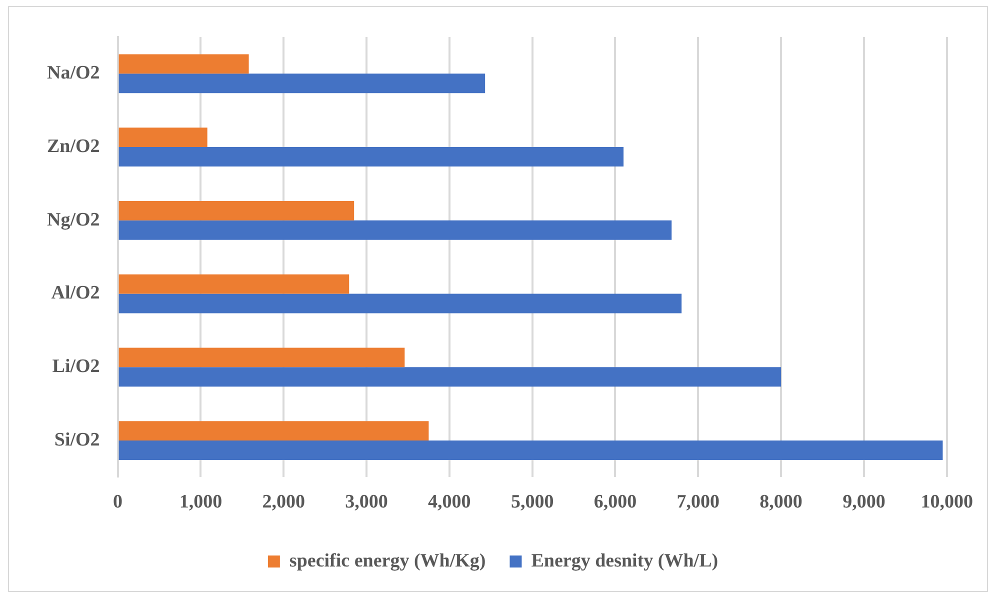  What do you see at coordinates (77, 439) in the screenshot?
I see `y-tick-label: Si/O2` at bounding box center [77, 439].